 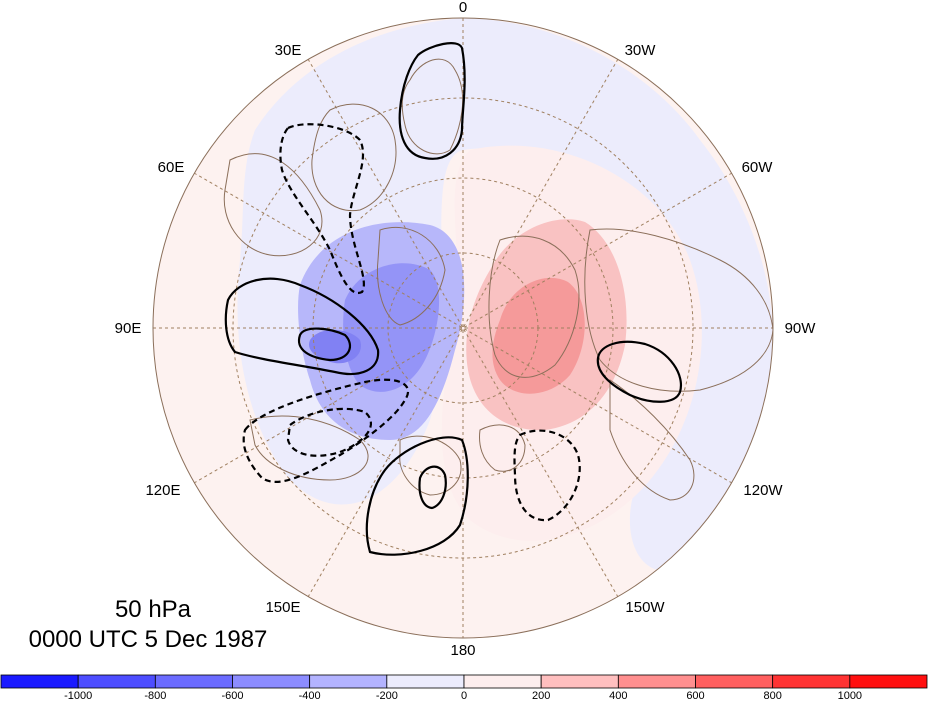 I want to click on colorbar, so click(x=464, y=681).